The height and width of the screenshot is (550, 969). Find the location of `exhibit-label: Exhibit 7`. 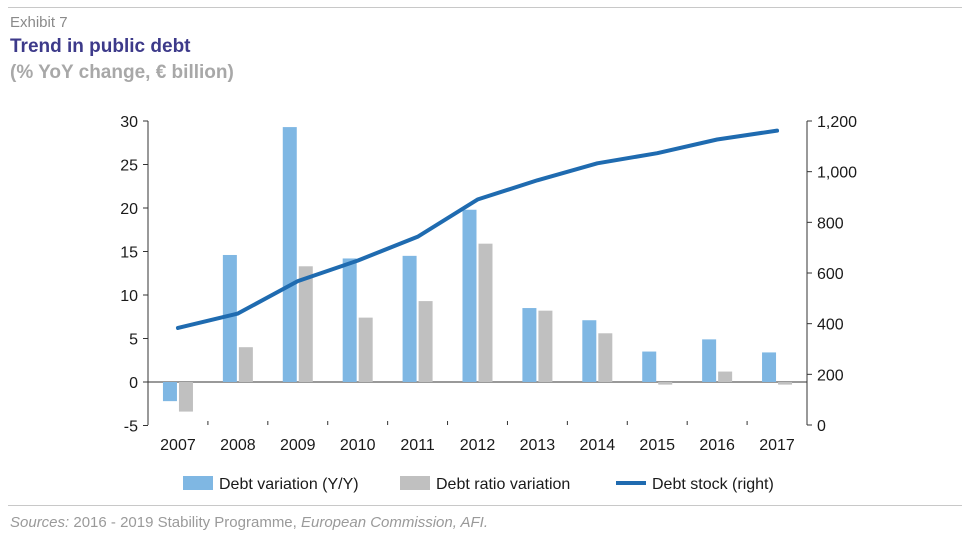

exhibit-label: Exhibit 7 is located at coordinates (39, 22).